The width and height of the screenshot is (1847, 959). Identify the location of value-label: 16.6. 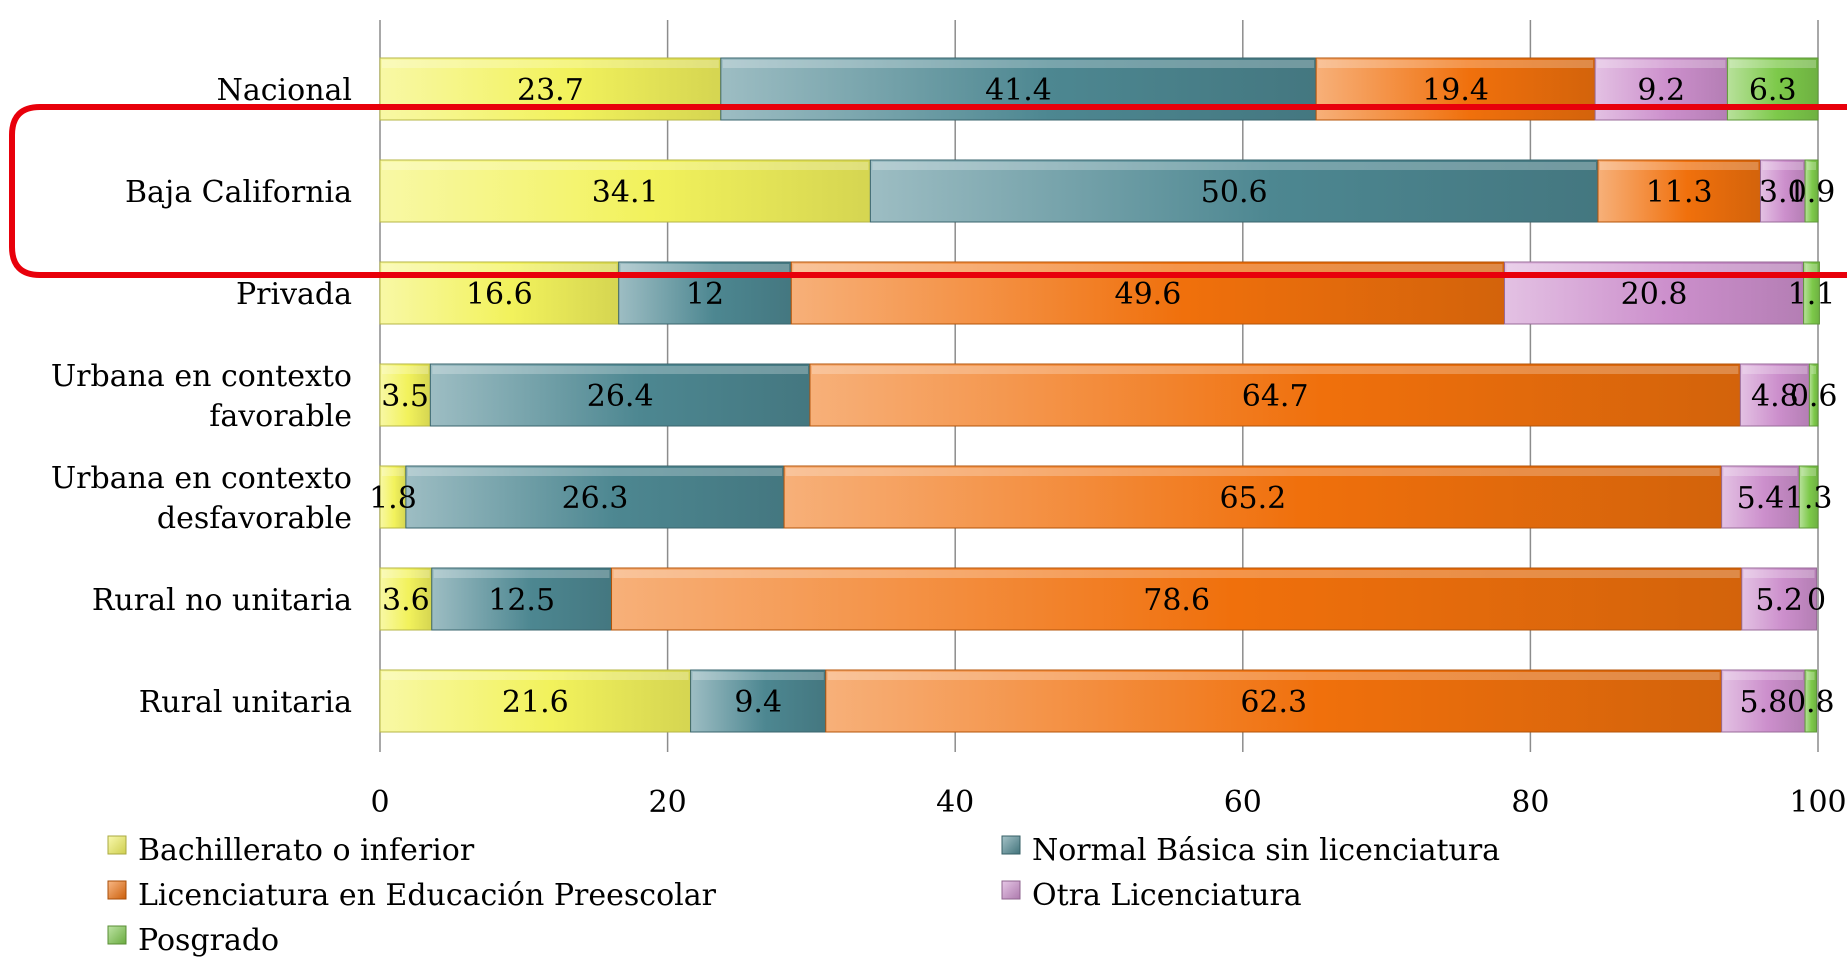
(499, 294).